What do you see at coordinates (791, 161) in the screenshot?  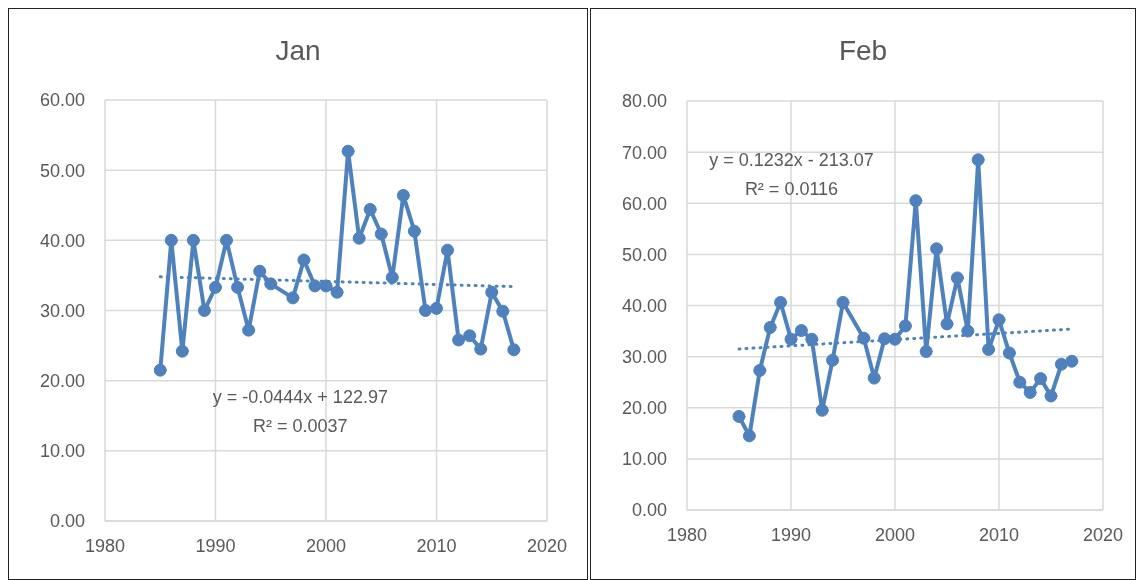 I see `annotation: y = 0.1232x - 213.07` at bounding box center [791, 161].